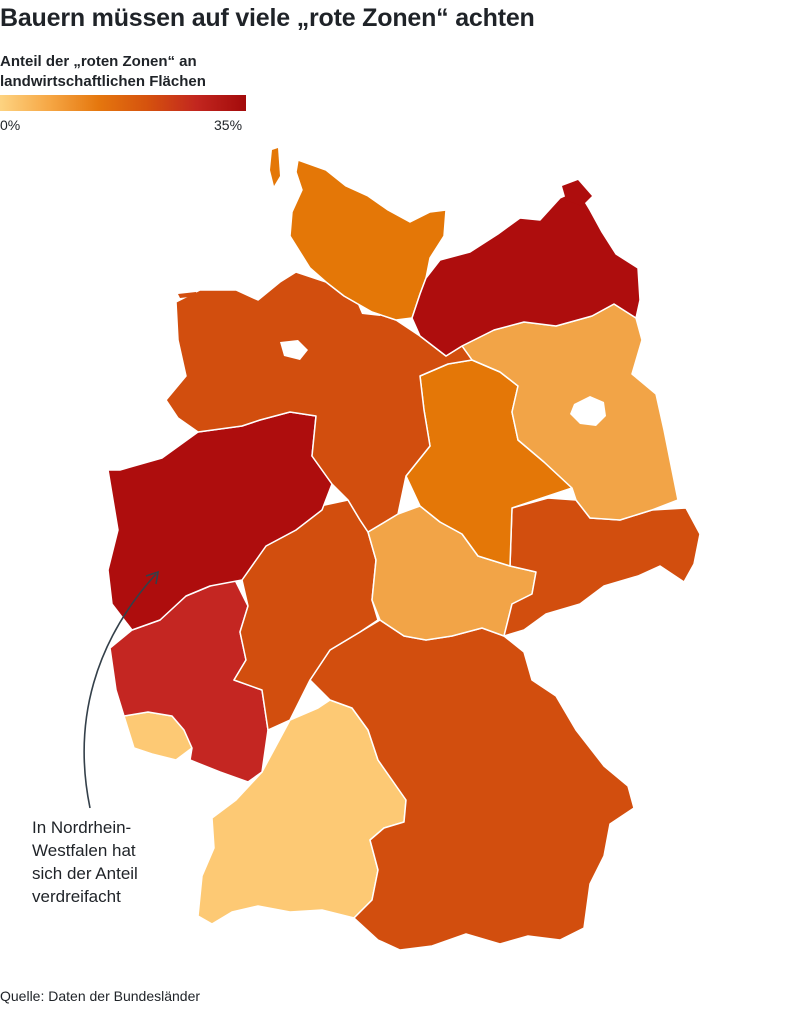 Image resolution: width=800 pixels, height=1013 pixels. What do you see at coordinates (85, 873) in the screenshot?
I see `annotation-line-3: sich der Anteil` at bounding box center [85, 873].